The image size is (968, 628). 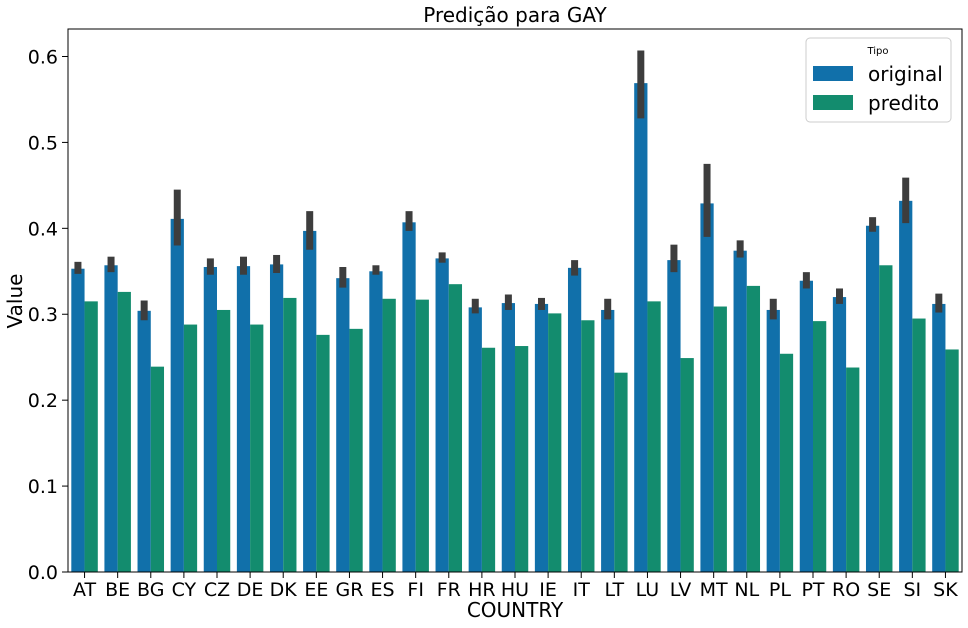 I want to click on bar-predito-RO, so click(x=853, y=469).